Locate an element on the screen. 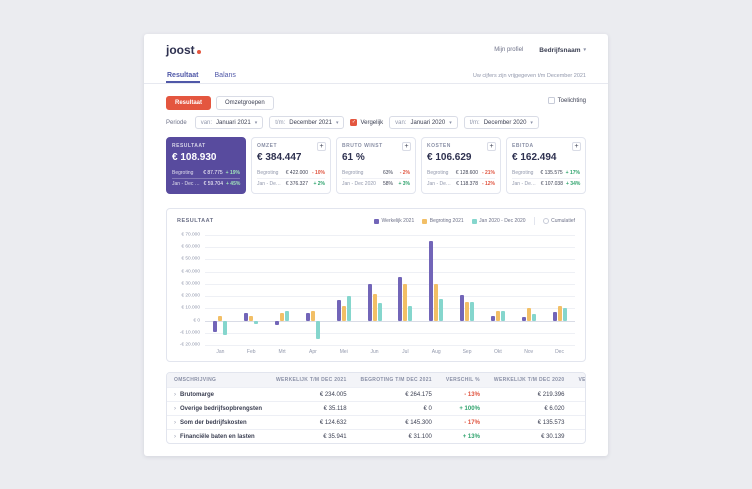 The width and height of the screenshot is (752, 489). kpi-row-value: 58% is located at coordinates (387, 184).